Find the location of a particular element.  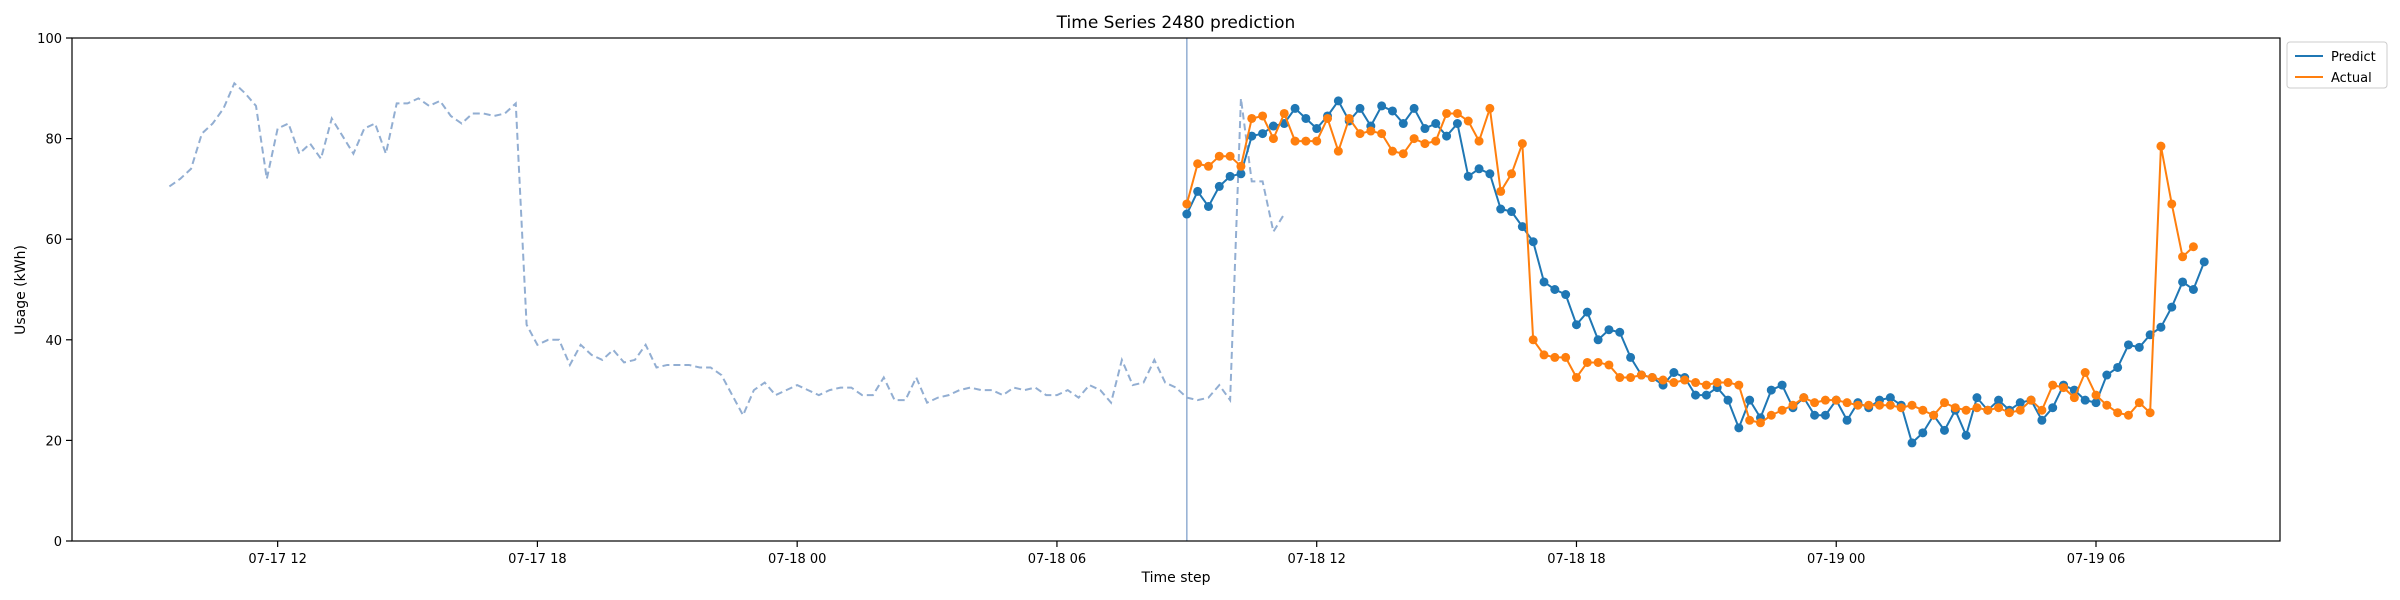

legend-label-actual: Actual is located at coordinates (2351, 78).